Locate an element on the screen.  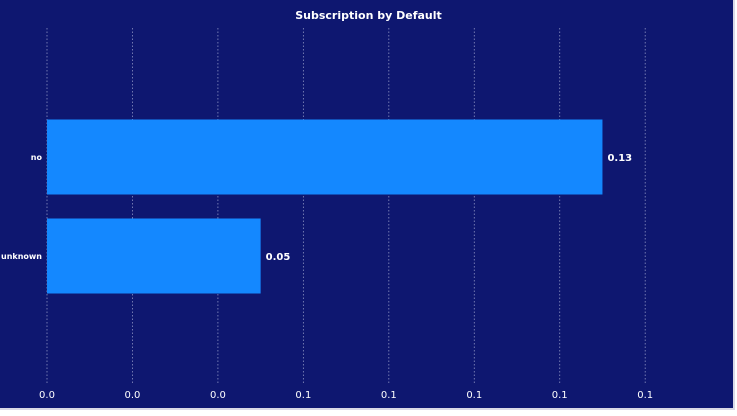
bar-value-label: 0.05 is located at coordinates (278, 257).